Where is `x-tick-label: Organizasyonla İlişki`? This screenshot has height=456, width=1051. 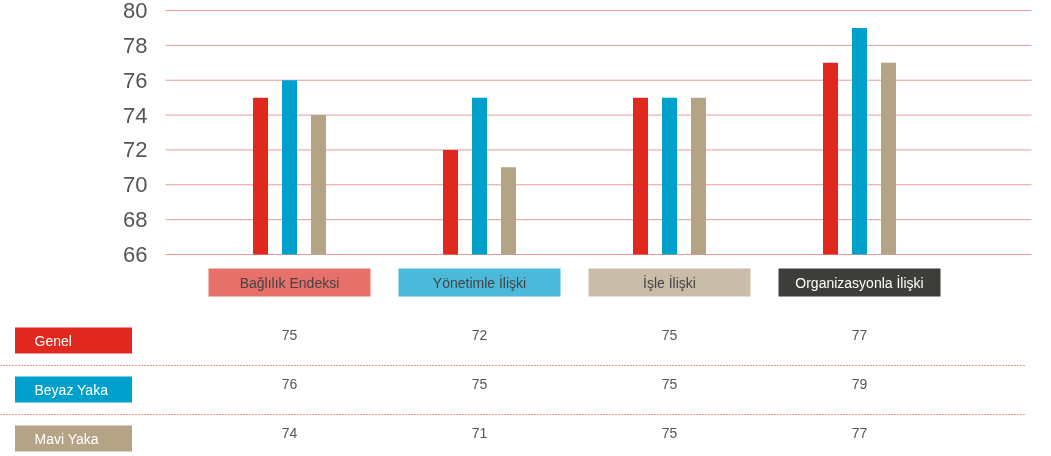
x-tick-label: Organizasyonla İlişki is located at coordinates (859, 282).